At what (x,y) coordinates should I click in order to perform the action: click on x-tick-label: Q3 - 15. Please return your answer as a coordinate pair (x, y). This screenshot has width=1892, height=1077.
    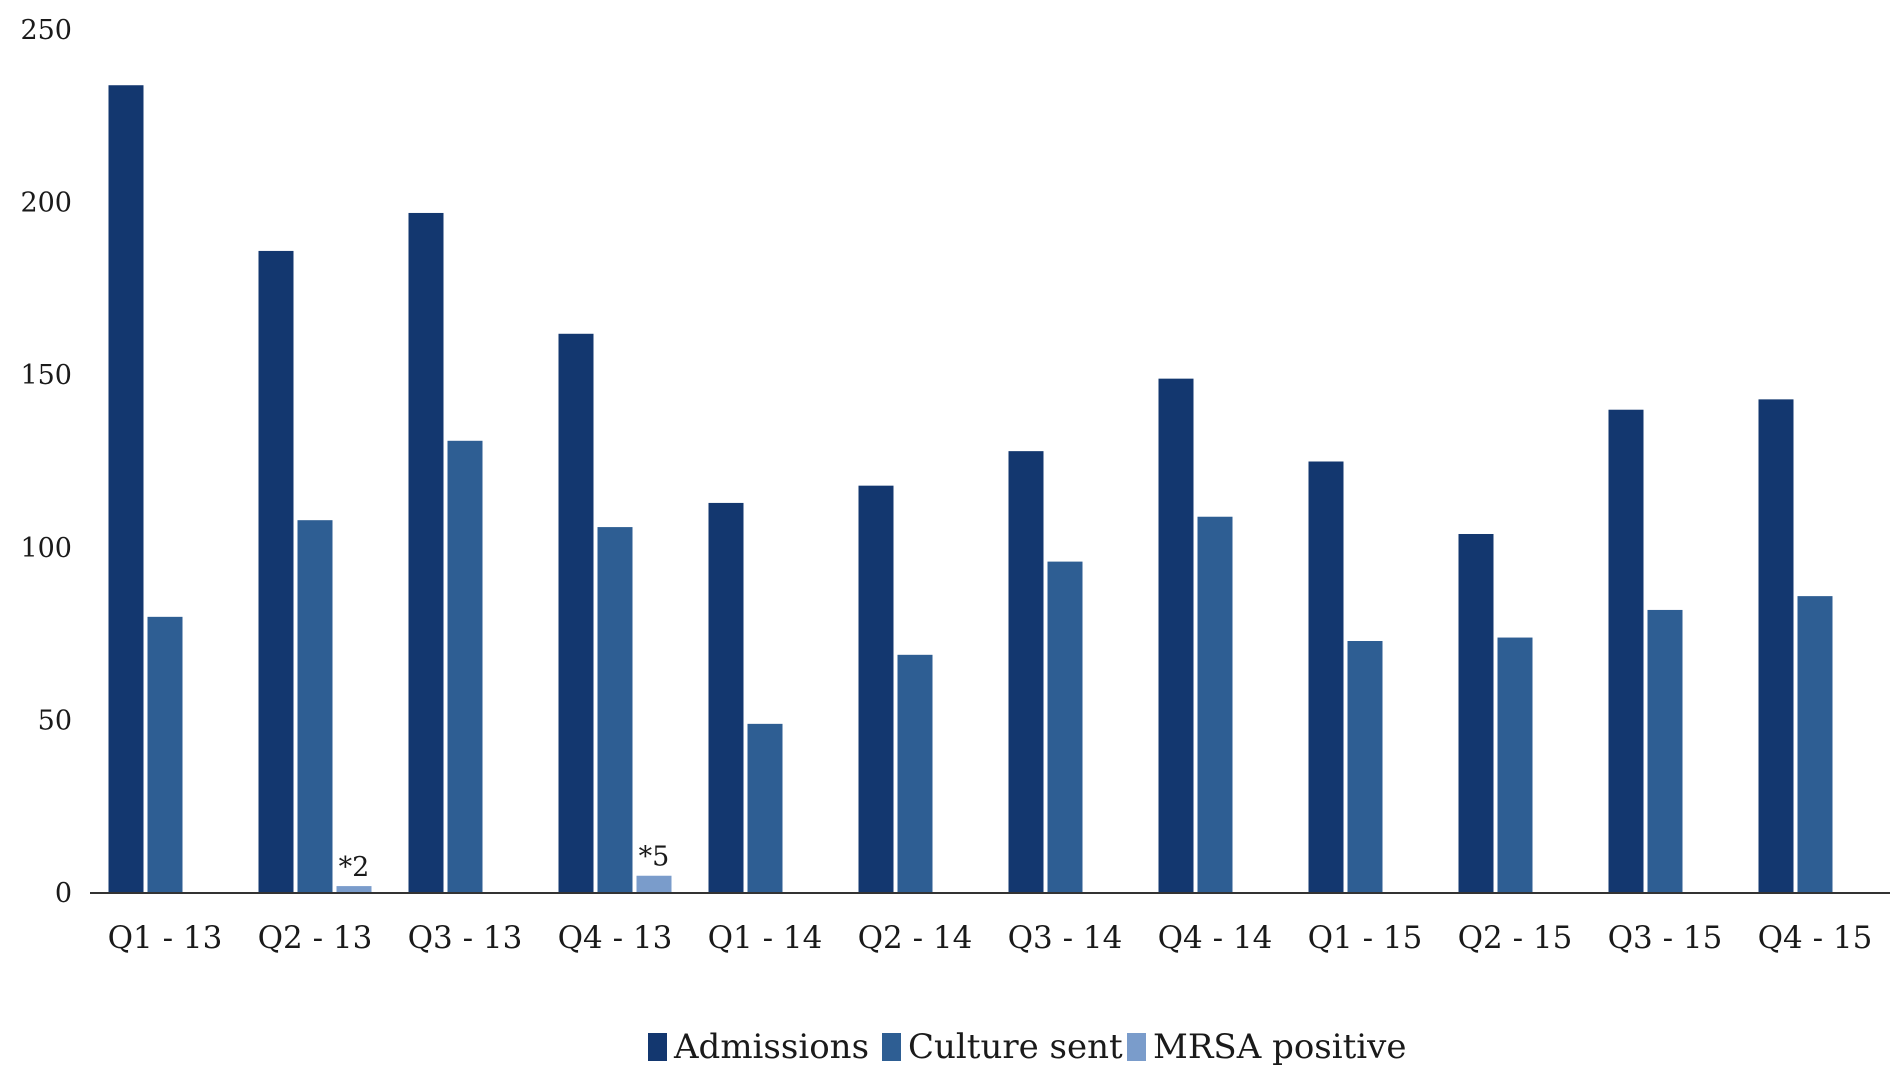
    Looking at the image, I should click on (1665, 938).